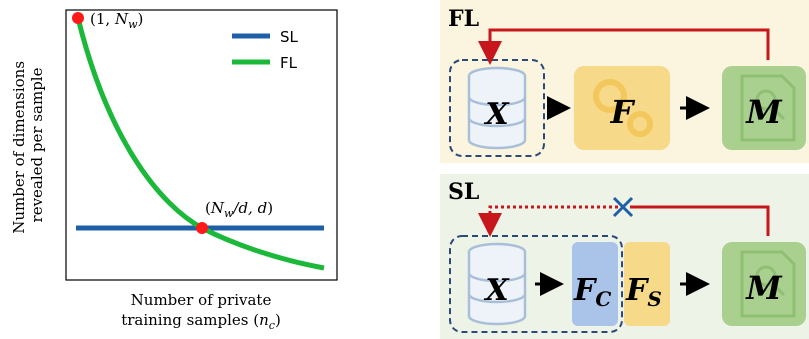 The width and height of the screenshot is (809, 339). Describe the element at coordinates (28, 145) in the screenshot. I see `y-axis-label: Number of dimensions revealed per sample` at that location.